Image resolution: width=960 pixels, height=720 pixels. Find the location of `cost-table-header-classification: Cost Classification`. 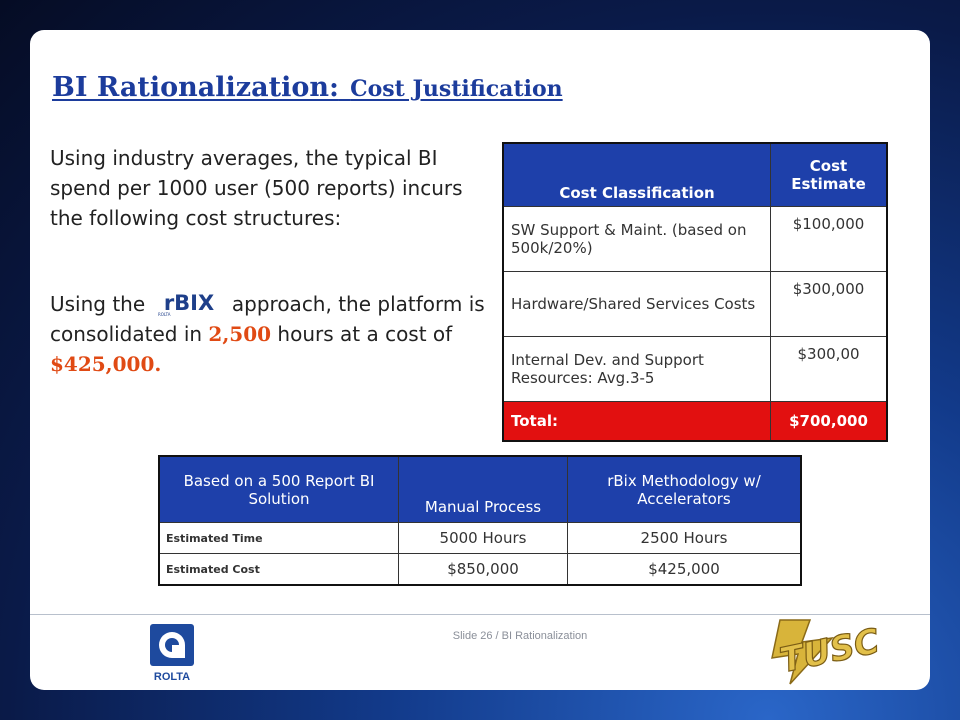

cost-table-header-classification: Cost Classification is located at coordinates (637, 174).